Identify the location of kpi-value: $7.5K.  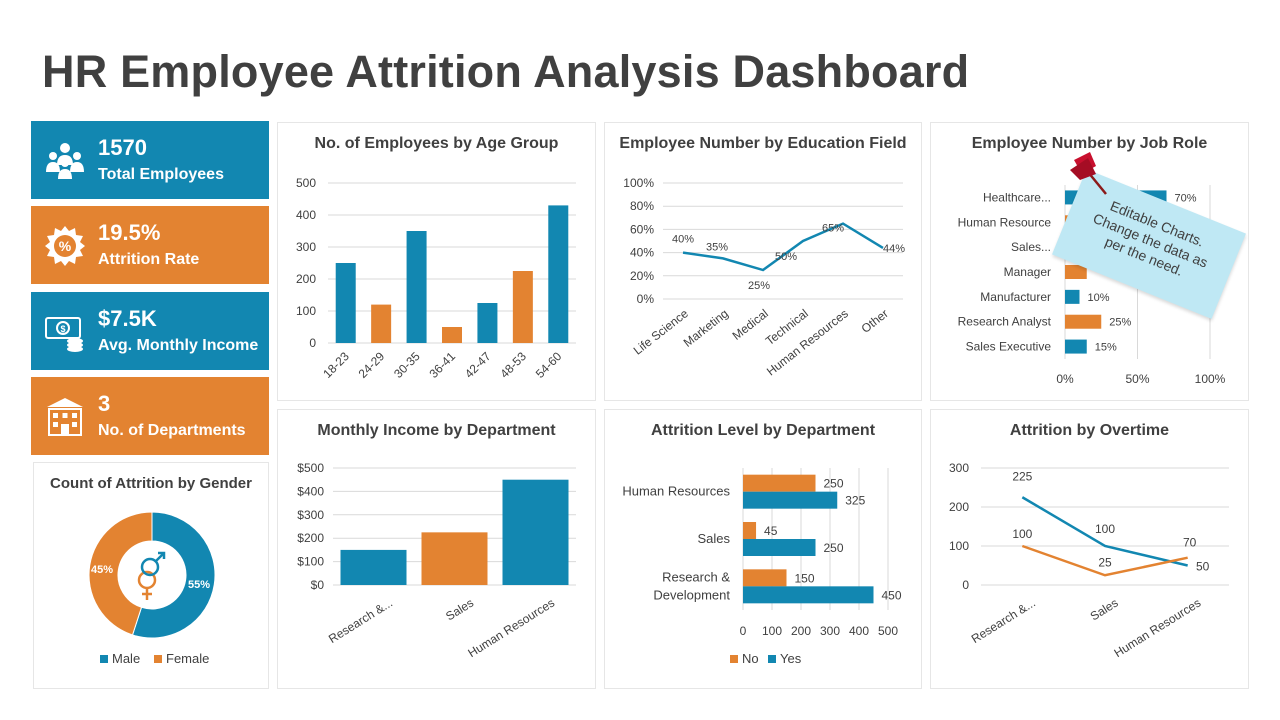
(127, 318).